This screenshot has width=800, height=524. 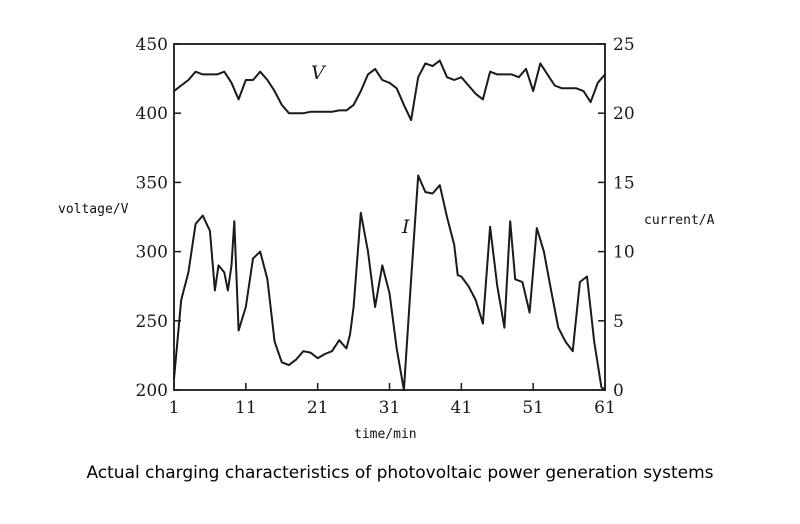 What do you see at coordinates (405, 227) in the screenshot?
I see `series-label-i: I` at bounding box center [405, 227].